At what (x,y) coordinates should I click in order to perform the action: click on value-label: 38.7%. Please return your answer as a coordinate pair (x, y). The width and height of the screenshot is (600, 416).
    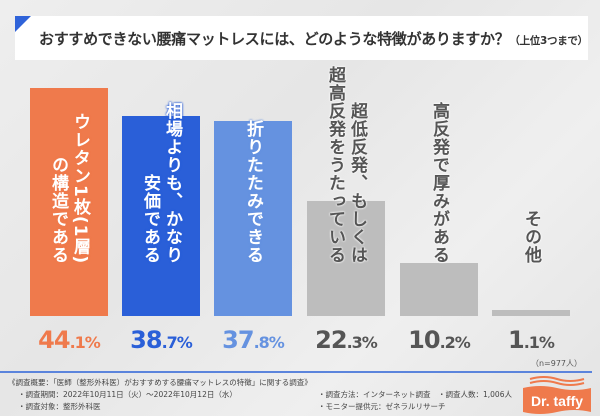
    Looking at the image, I should click on (161, 340).